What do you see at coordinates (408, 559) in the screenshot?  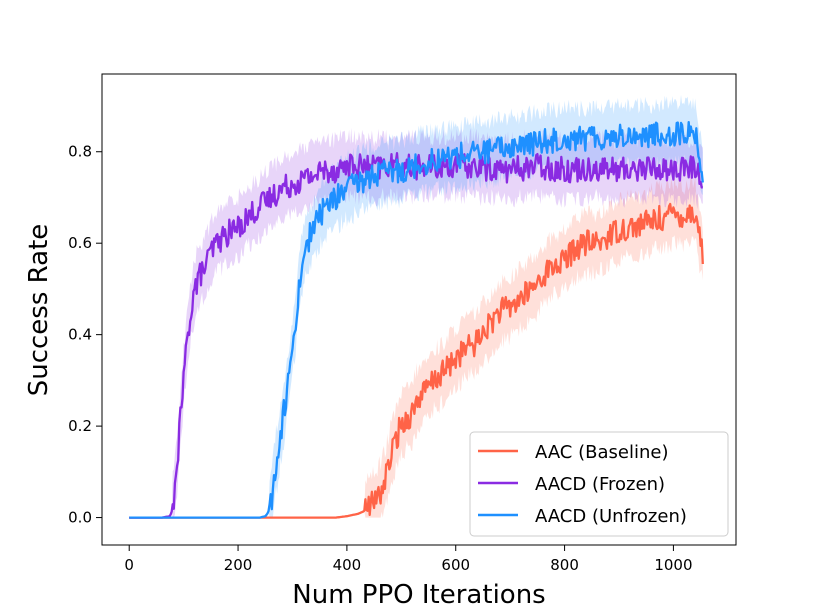 I see `x-axis: 0 200 400 600 800 1000` at bounding box center [408, 559].